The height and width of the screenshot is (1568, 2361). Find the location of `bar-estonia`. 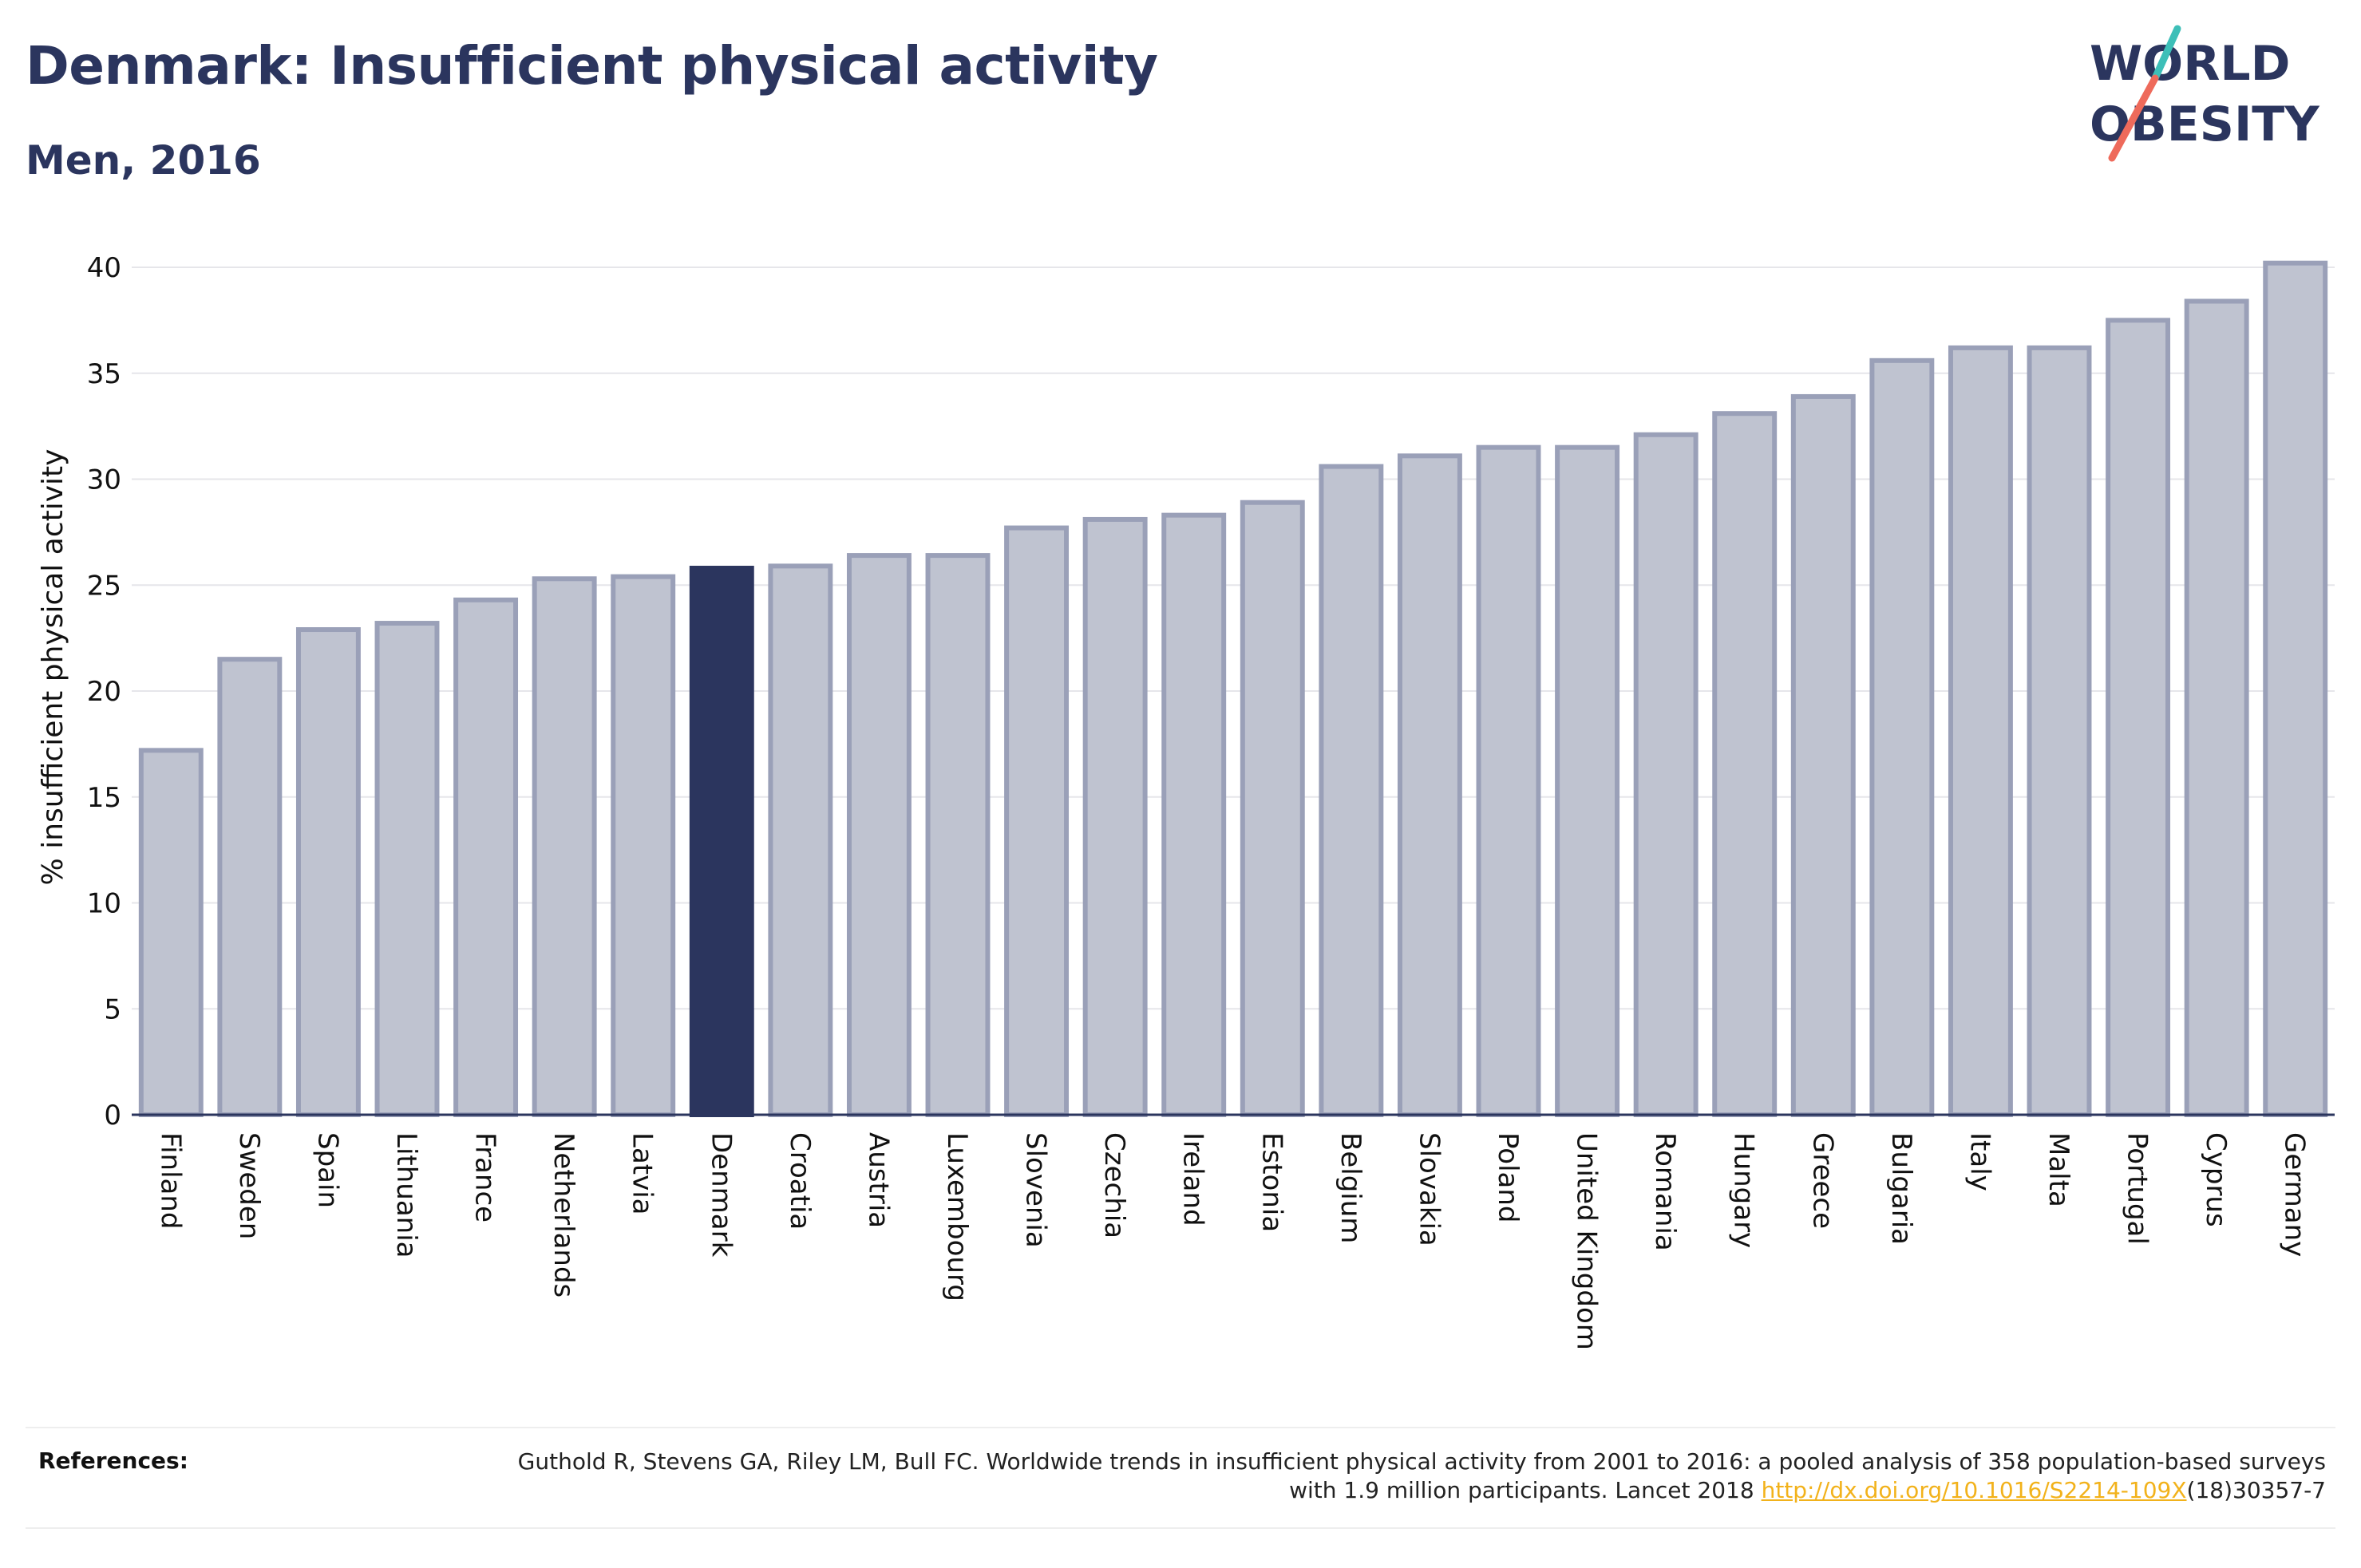

bar-estonia is located at coordinates (1272, 808).